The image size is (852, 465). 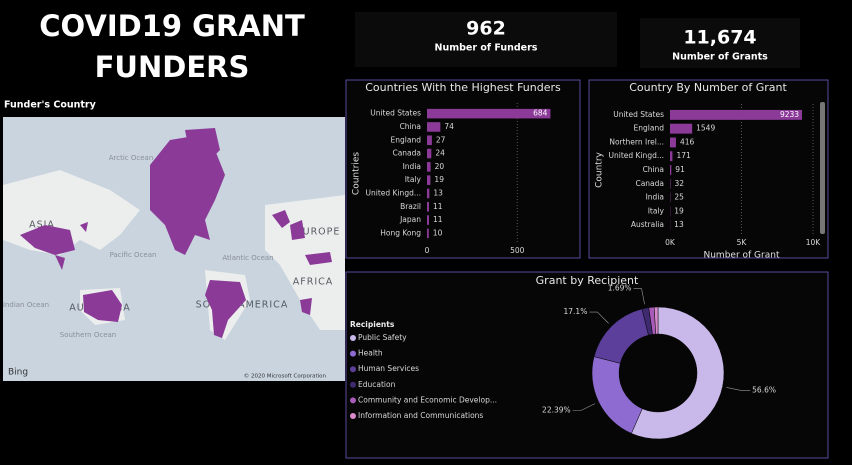 What do you see at coordinates (42, 225) in the screenshot?
I see `map-label: ASIA` at bounding box center [42, 225].